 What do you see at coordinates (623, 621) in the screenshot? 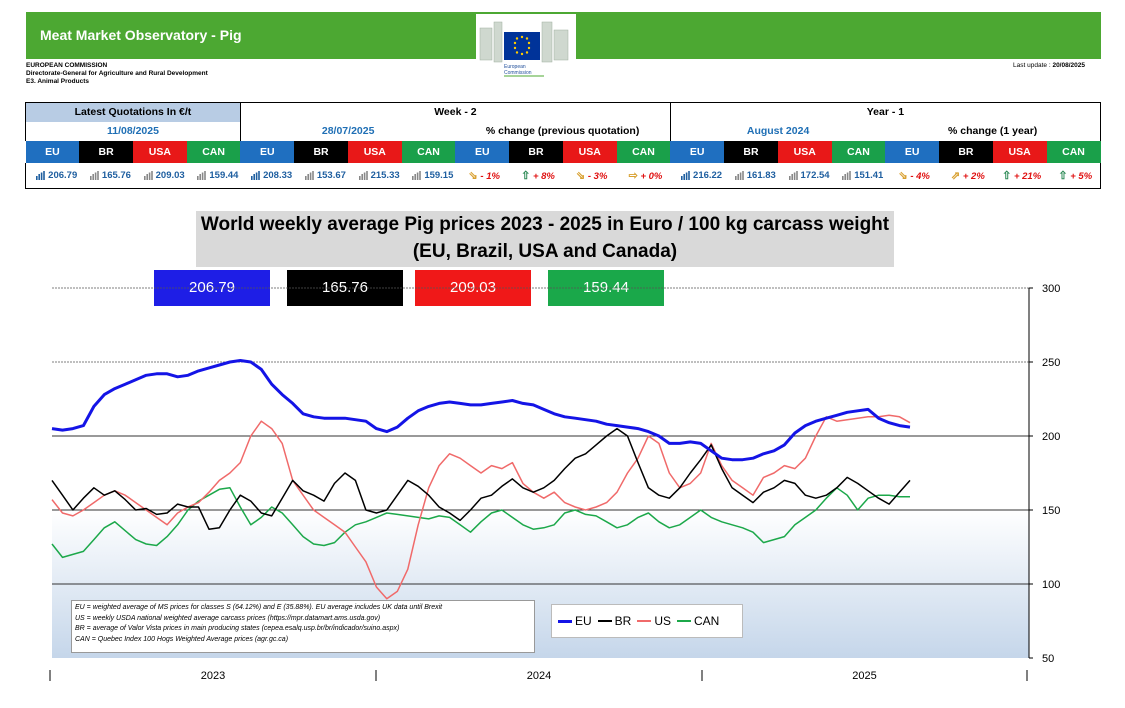
I see `legend-label: BR` at bounding box center [623, 621].